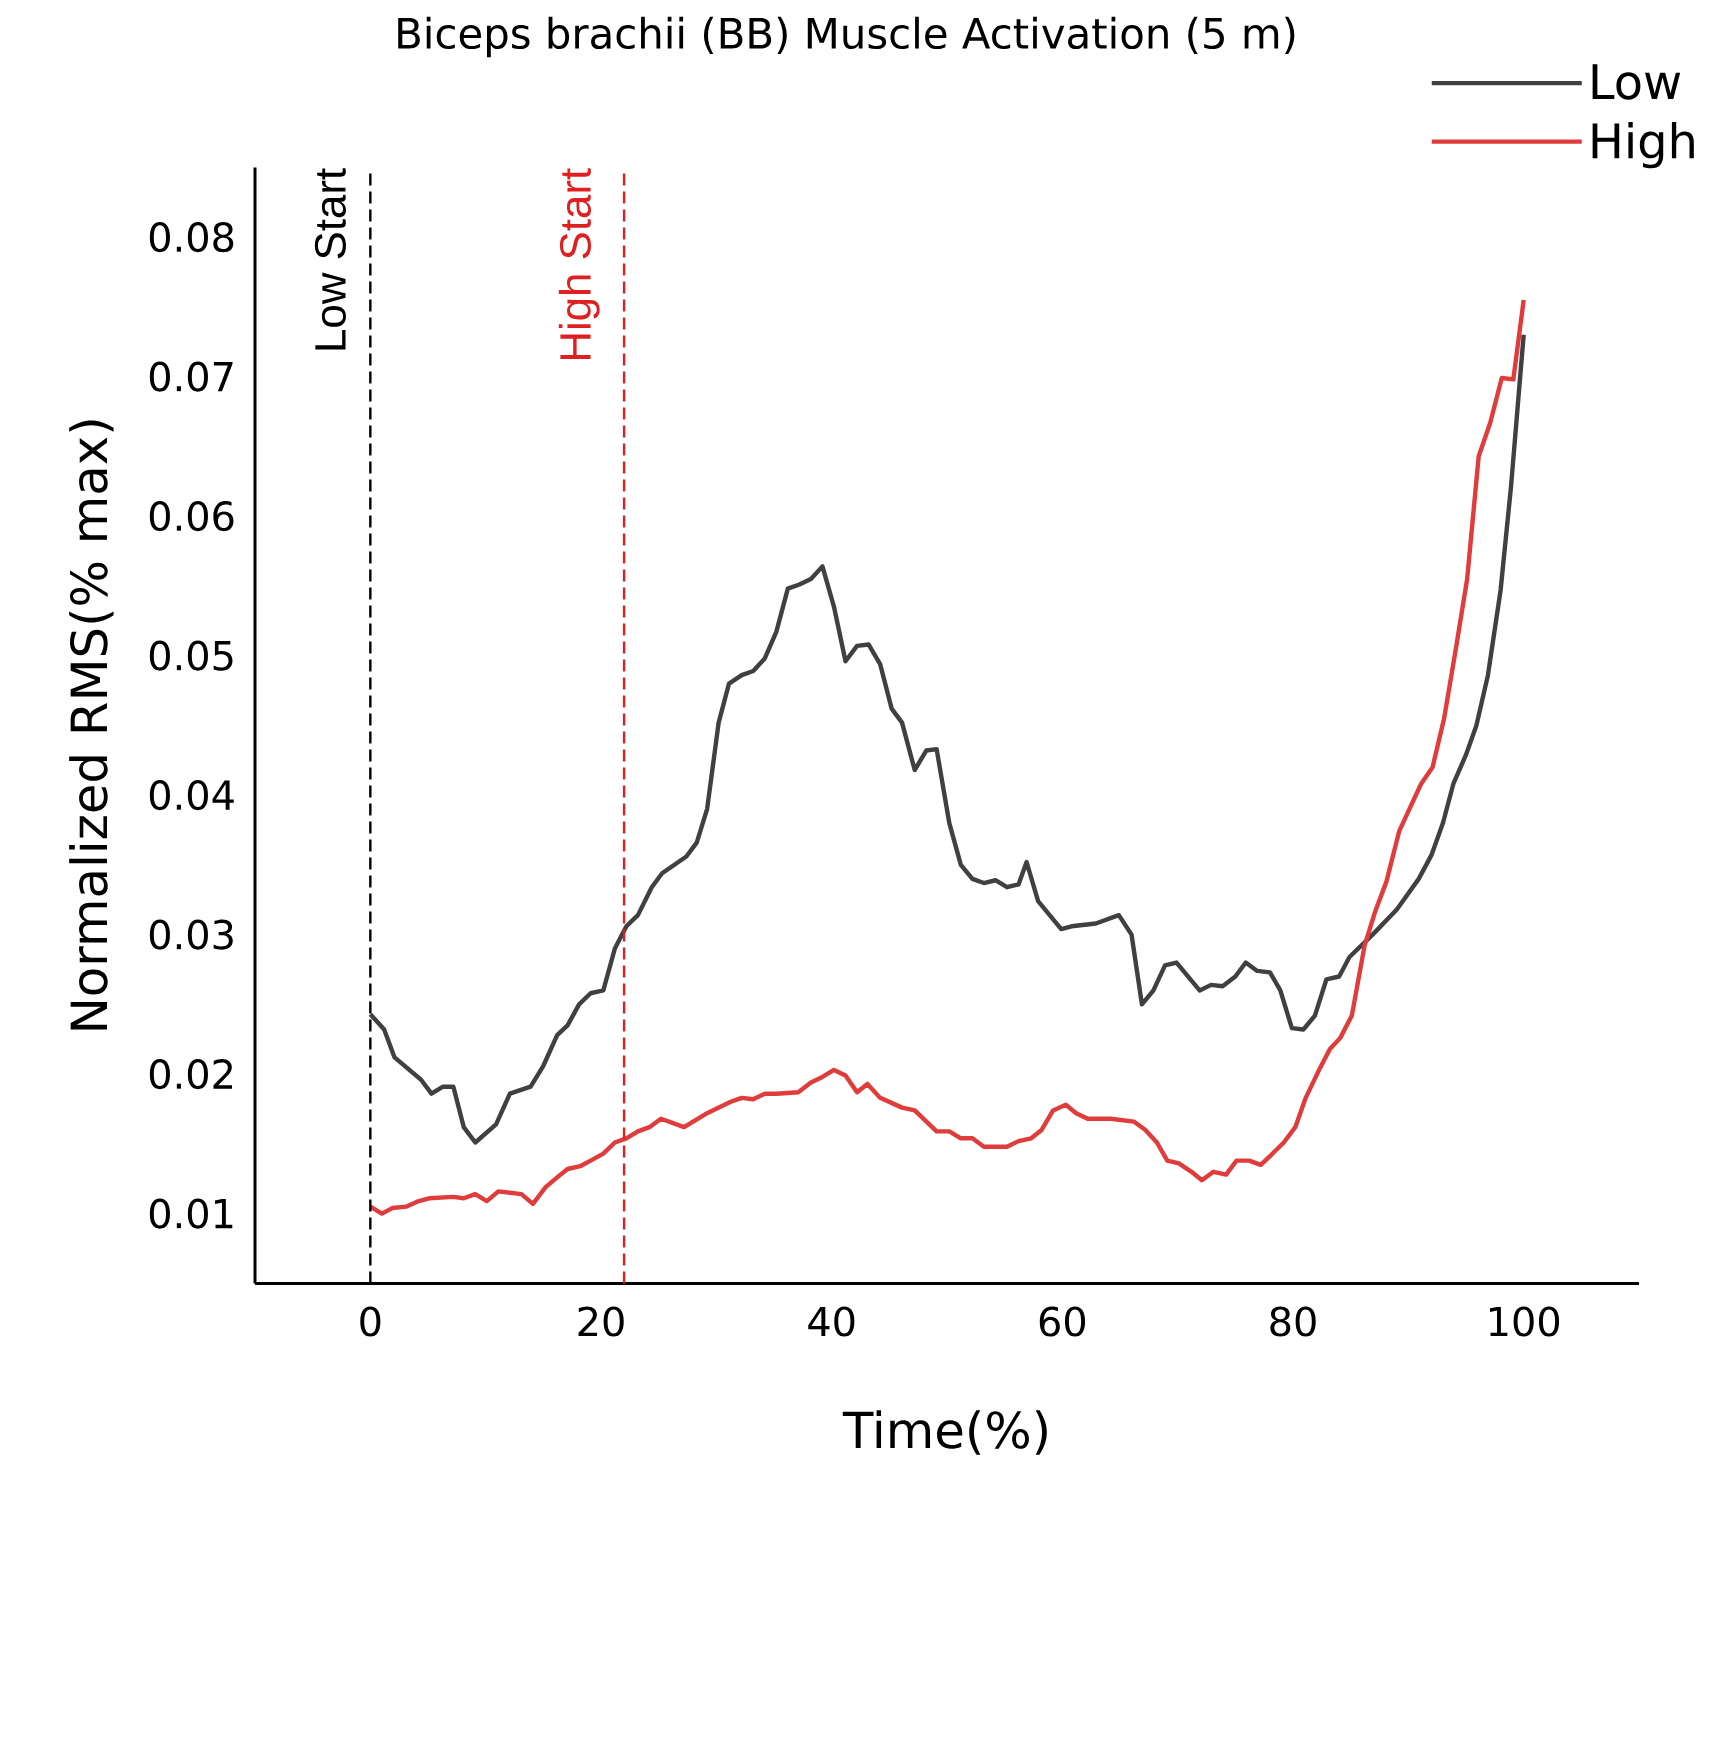  Describe the element at coordinates (191, 934) in the screenshot. I see `y-tick-label: 0.03` at that location.